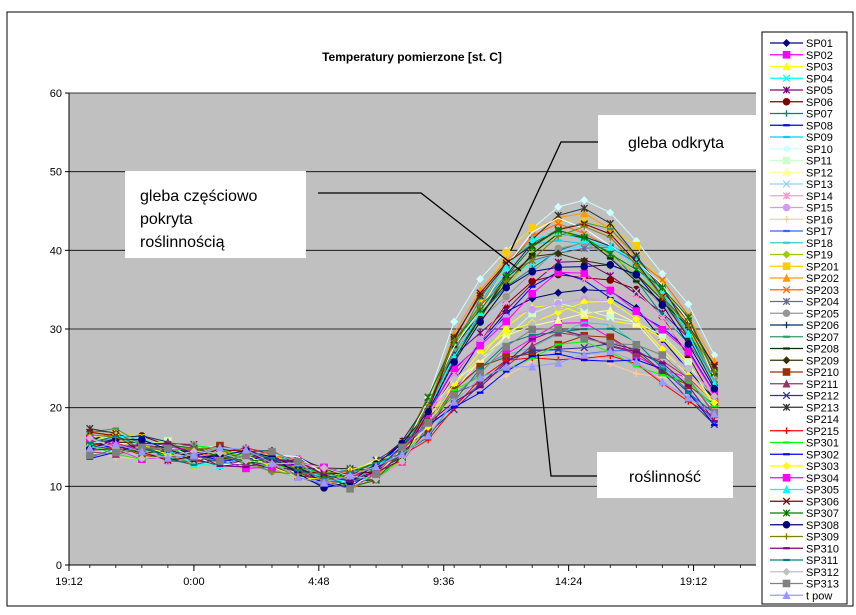 The image size is (856, 615). Describe the element at coordinates (819, 162) in the screenshot. I see `legend-label: SP11` at that location.